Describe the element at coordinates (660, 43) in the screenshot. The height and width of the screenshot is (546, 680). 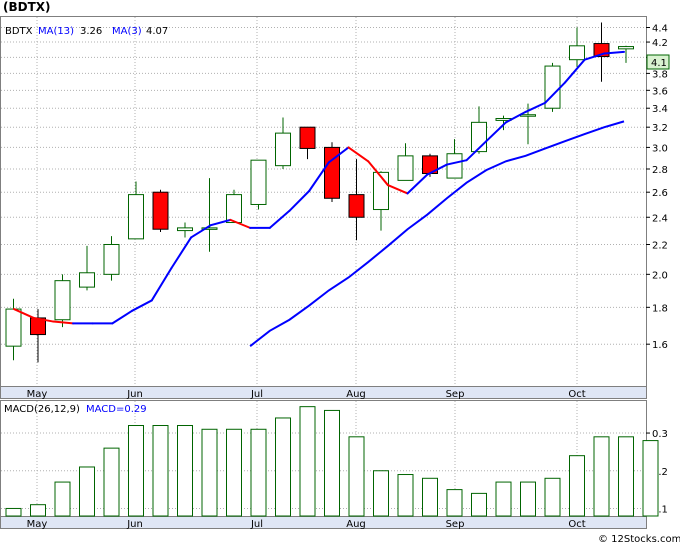
I see `price-tick-label: 4.2` at that location.